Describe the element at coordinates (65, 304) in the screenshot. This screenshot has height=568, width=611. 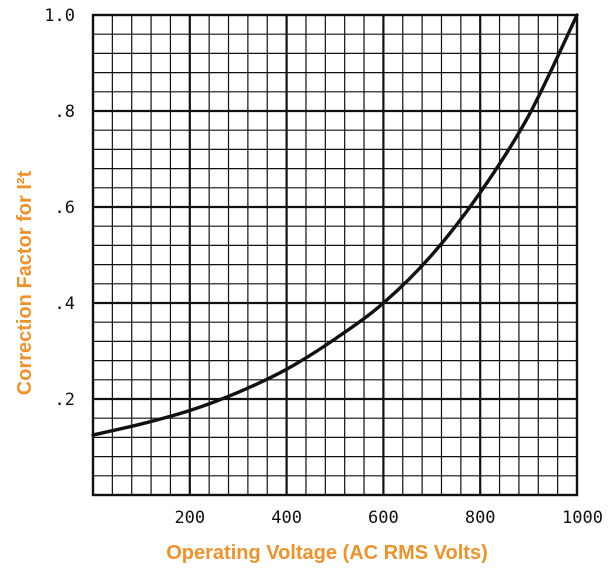
I see `y-tick-label: .4` at that location.